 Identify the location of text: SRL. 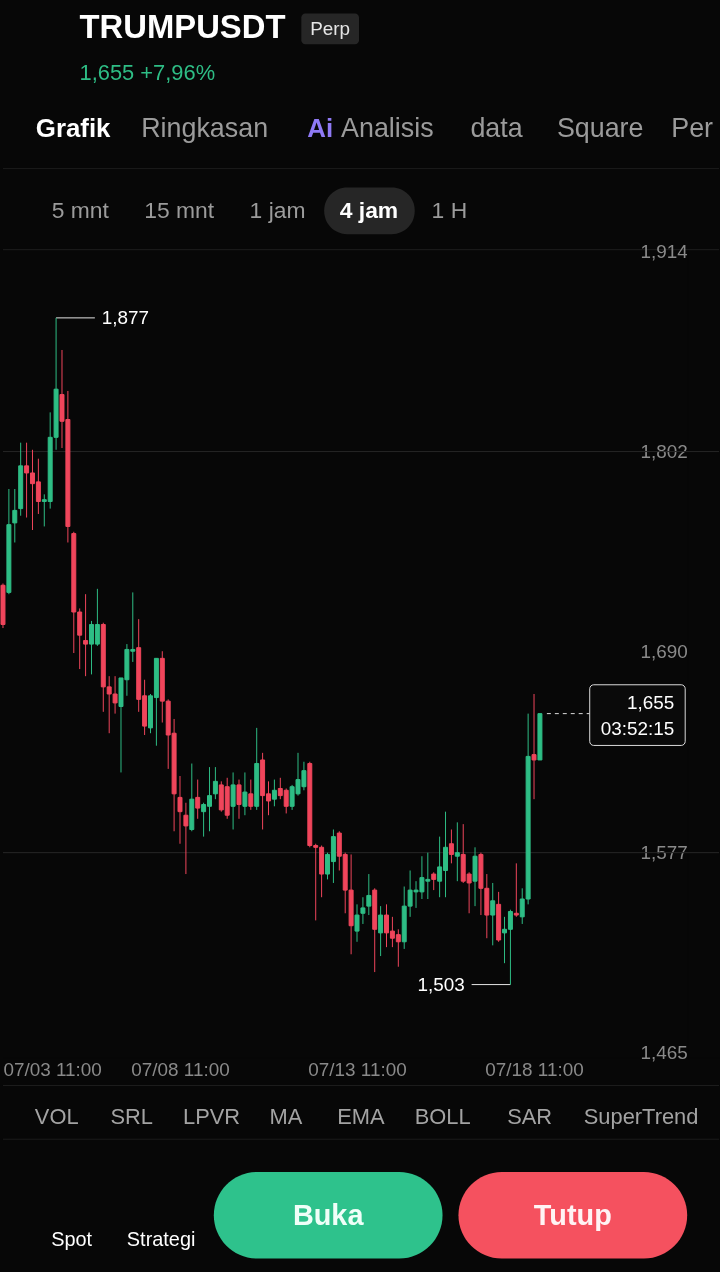
(131, 1117).